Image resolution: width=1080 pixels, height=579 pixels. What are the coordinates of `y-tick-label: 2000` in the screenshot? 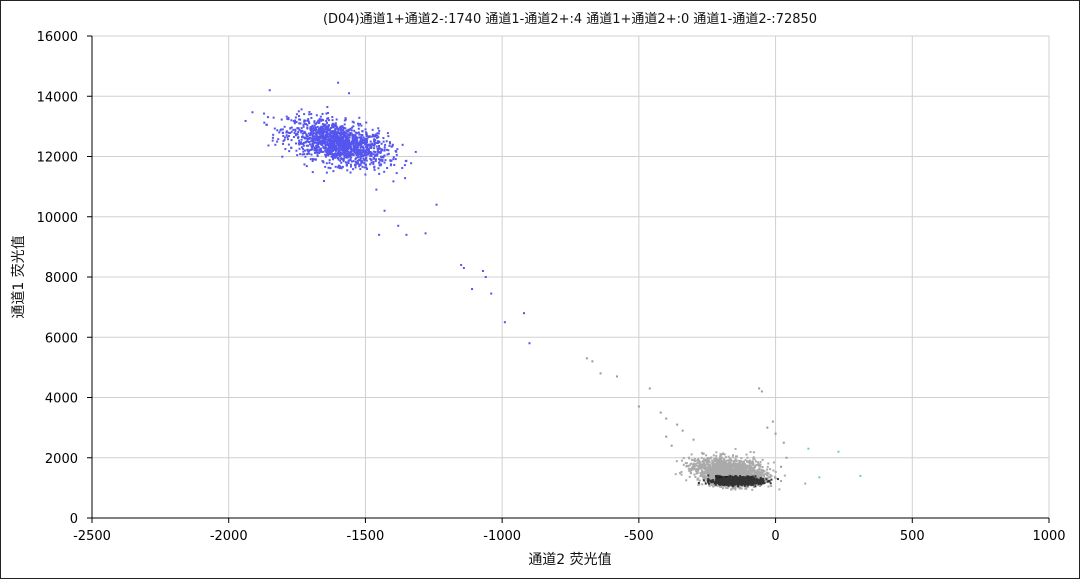 It's located at (61, 459).